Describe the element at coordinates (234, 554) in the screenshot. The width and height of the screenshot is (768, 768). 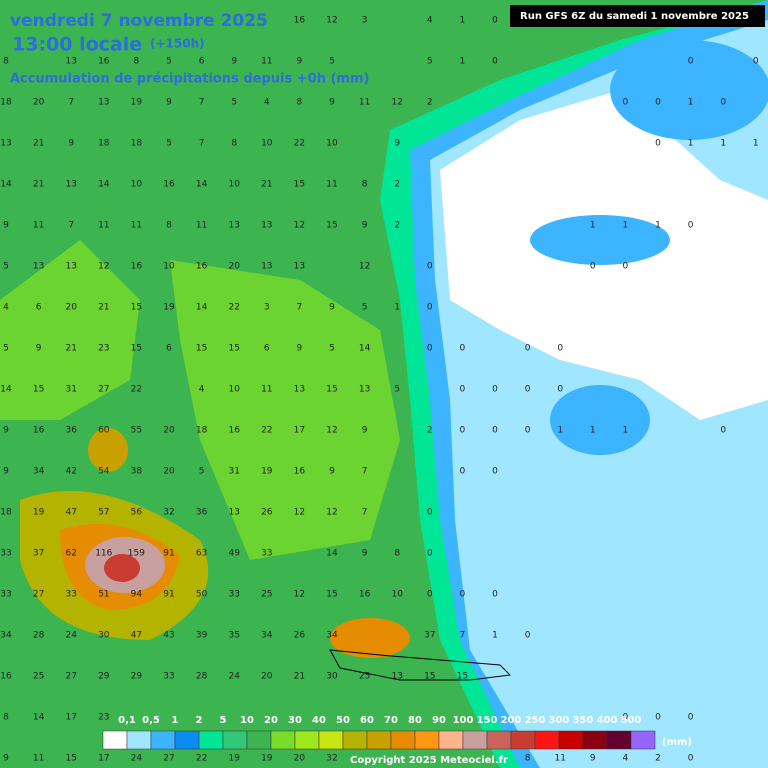
I see `grid-value: 49` at that location.